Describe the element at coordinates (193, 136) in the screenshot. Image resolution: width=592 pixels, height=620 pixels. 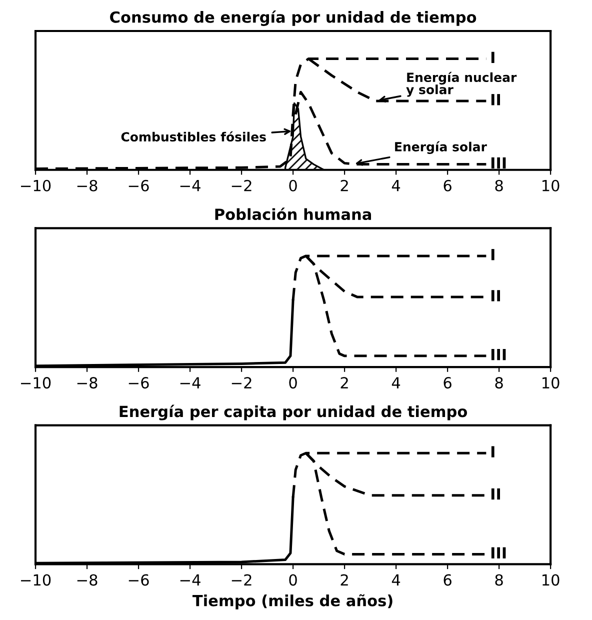
I see `annotation: Combustibles fósiles` at that location.